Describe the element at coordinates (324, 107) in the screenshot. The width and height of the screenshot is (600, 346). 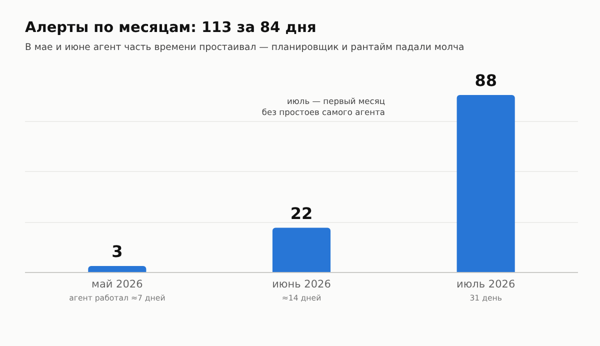
I see `annotation: июль — первый месяц без простоев самого агента` at that location.